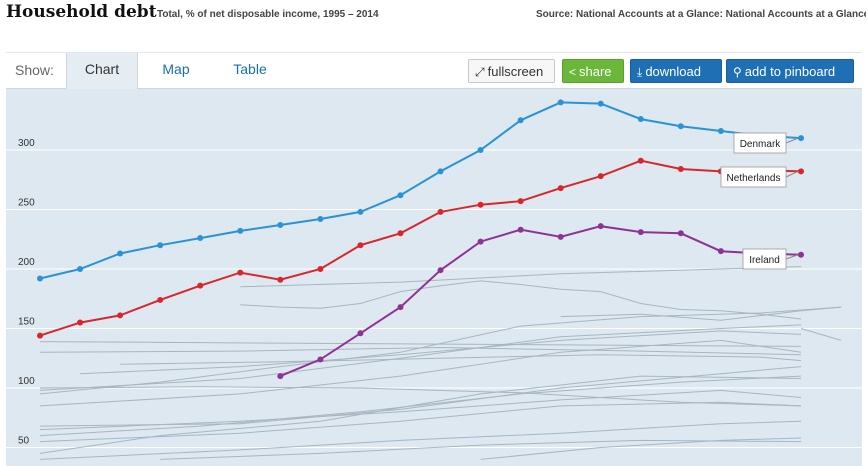  Describe the element at coordinates (573, 72) in the screenshot. I see `share-icon: <` at that location.